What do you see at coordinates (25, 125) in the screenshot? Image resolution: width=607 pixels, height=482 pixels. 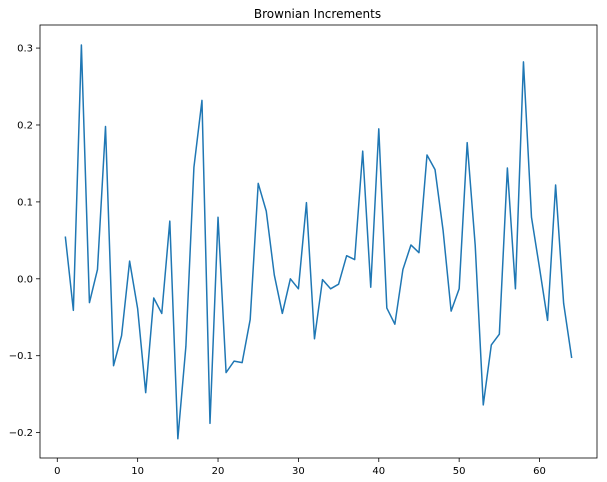 I see `y-tick-label: 0.2` at bounding box center [25, 125].